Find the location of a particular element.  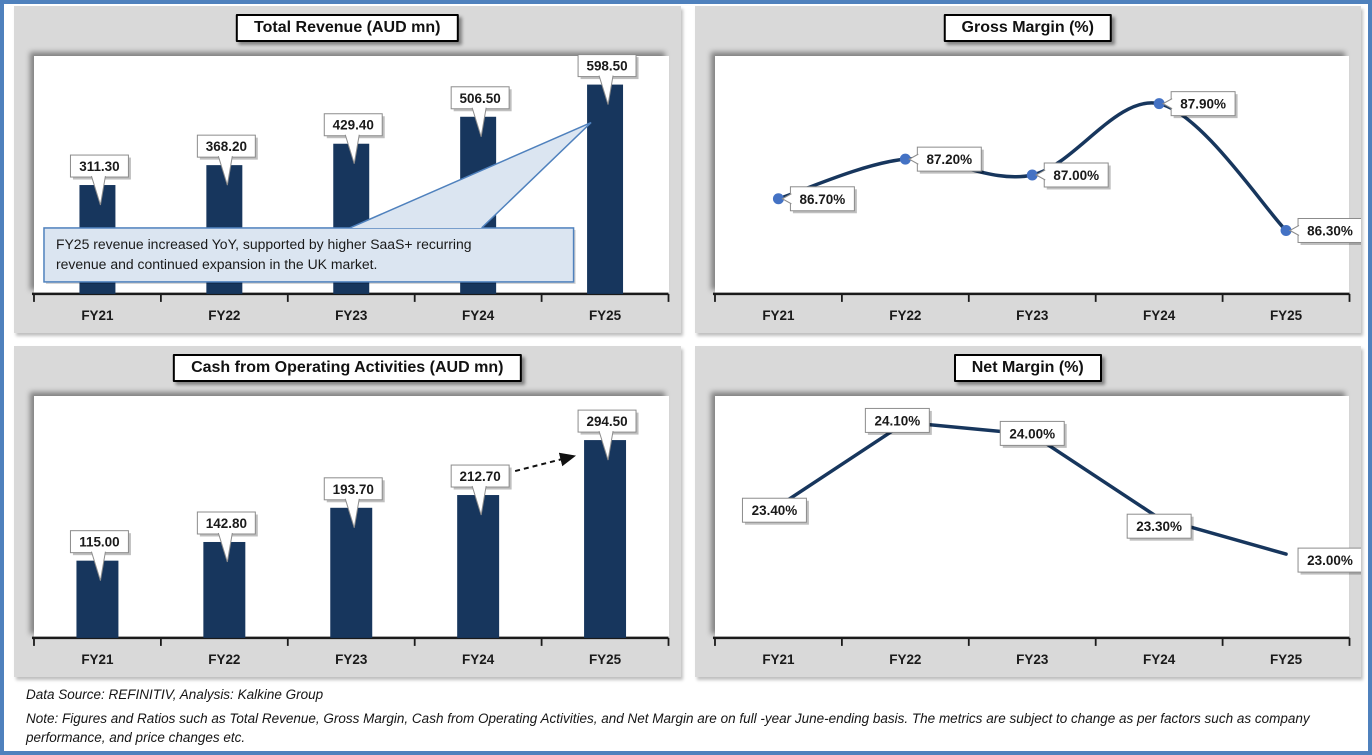

chart-title-cash-operating: Cash from Operating Activities (AUD mn) is located at coordinates (347, 368).